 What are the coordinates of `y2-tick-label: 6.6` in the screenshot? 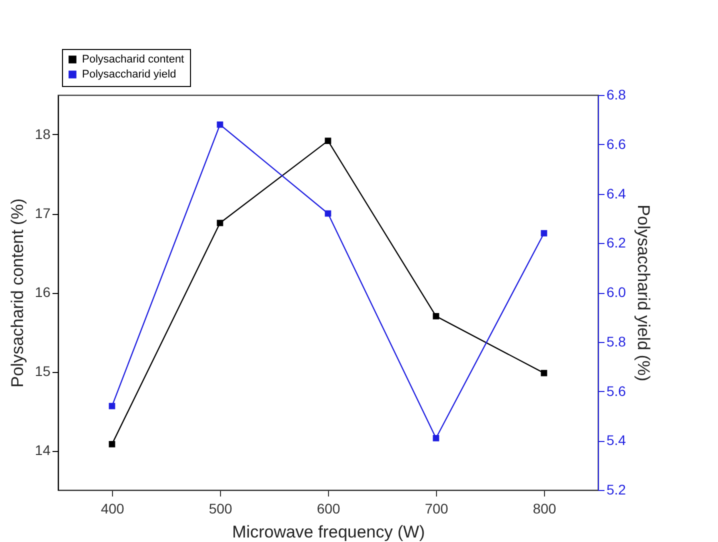 It's located at (616, 144).